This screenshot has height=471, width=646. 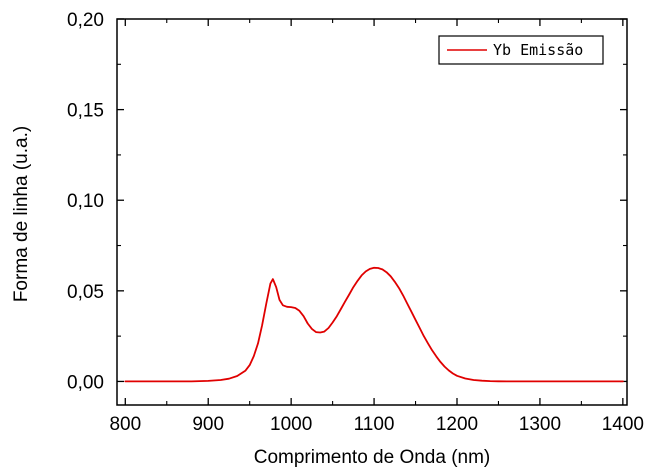 What do you see at coordinates (85, 20) in the screenshot?
I see `y-tick-label: 0,20` at bounding box center [85, 20].